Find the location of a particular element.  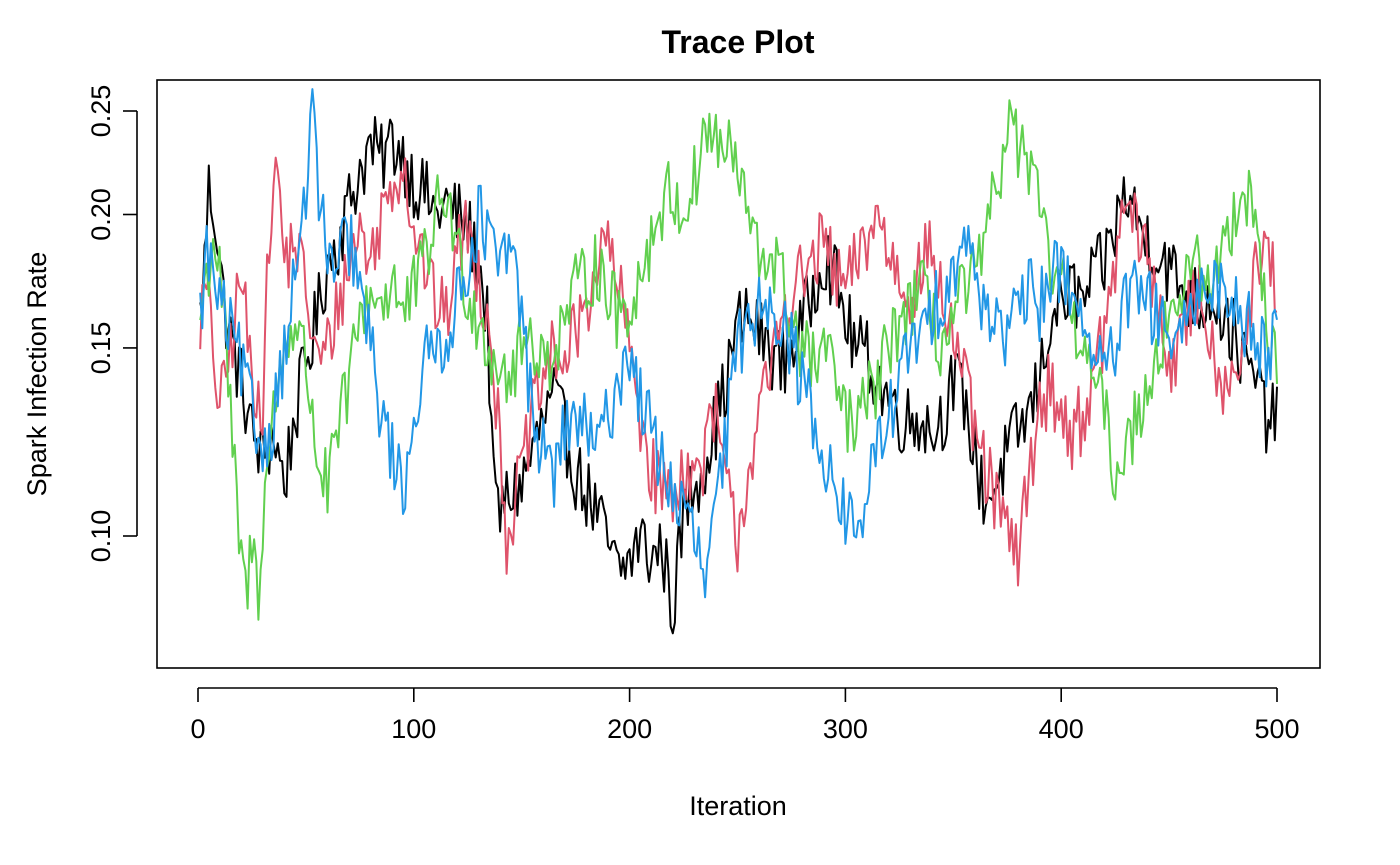

x-axis-ticks: 0 100 200 300 400 500 is located at coordinates (745, 716).